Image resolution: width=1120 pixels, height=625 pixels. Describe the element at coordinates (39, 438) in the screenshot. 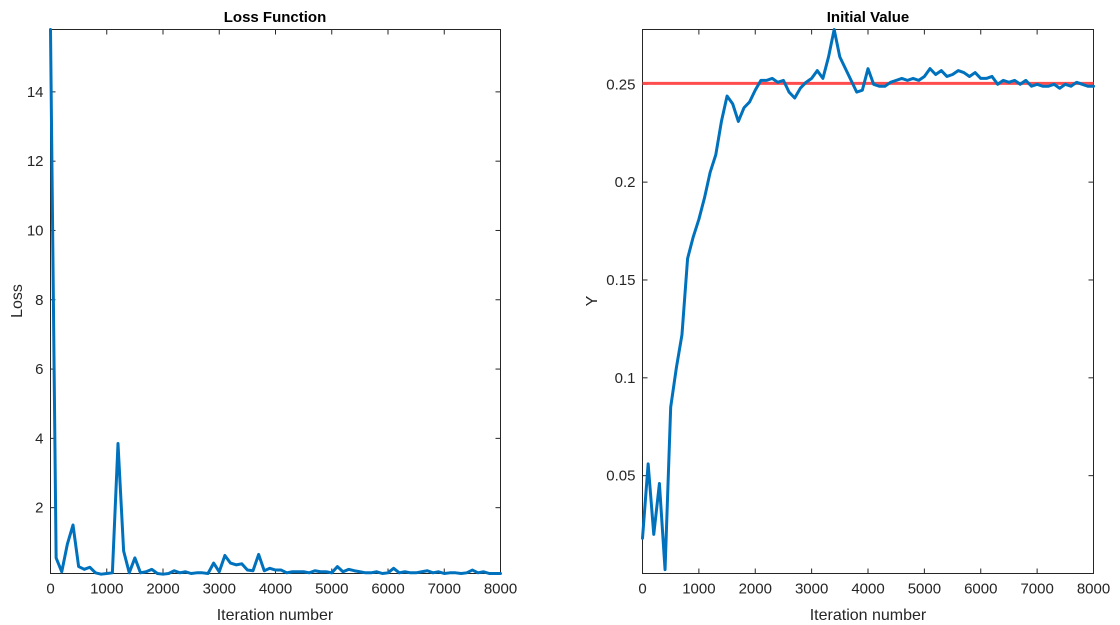

I see `loss-y-tick-label: 4` at that location.